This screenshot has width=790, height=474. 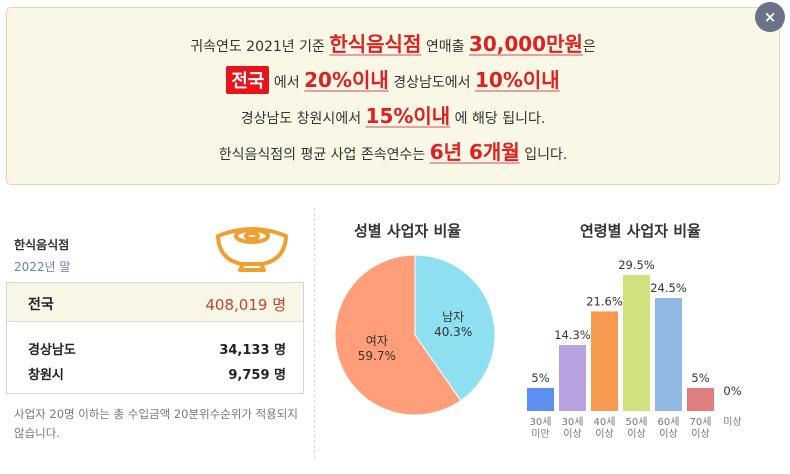 I want to click on banner-line1-post: 은, so click(x=589, y=47).